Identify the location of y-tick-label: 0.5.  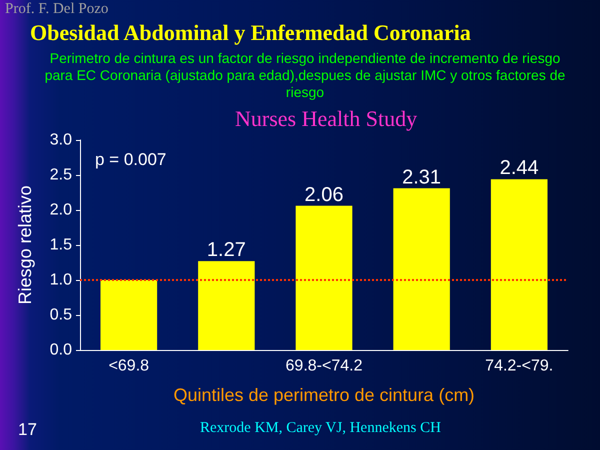
(61, 315).